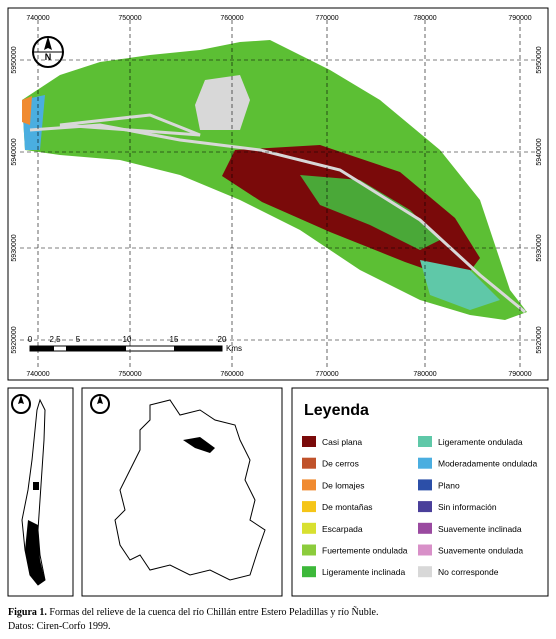  I want to click on legend-label: De lomajes, so click(343, 485).